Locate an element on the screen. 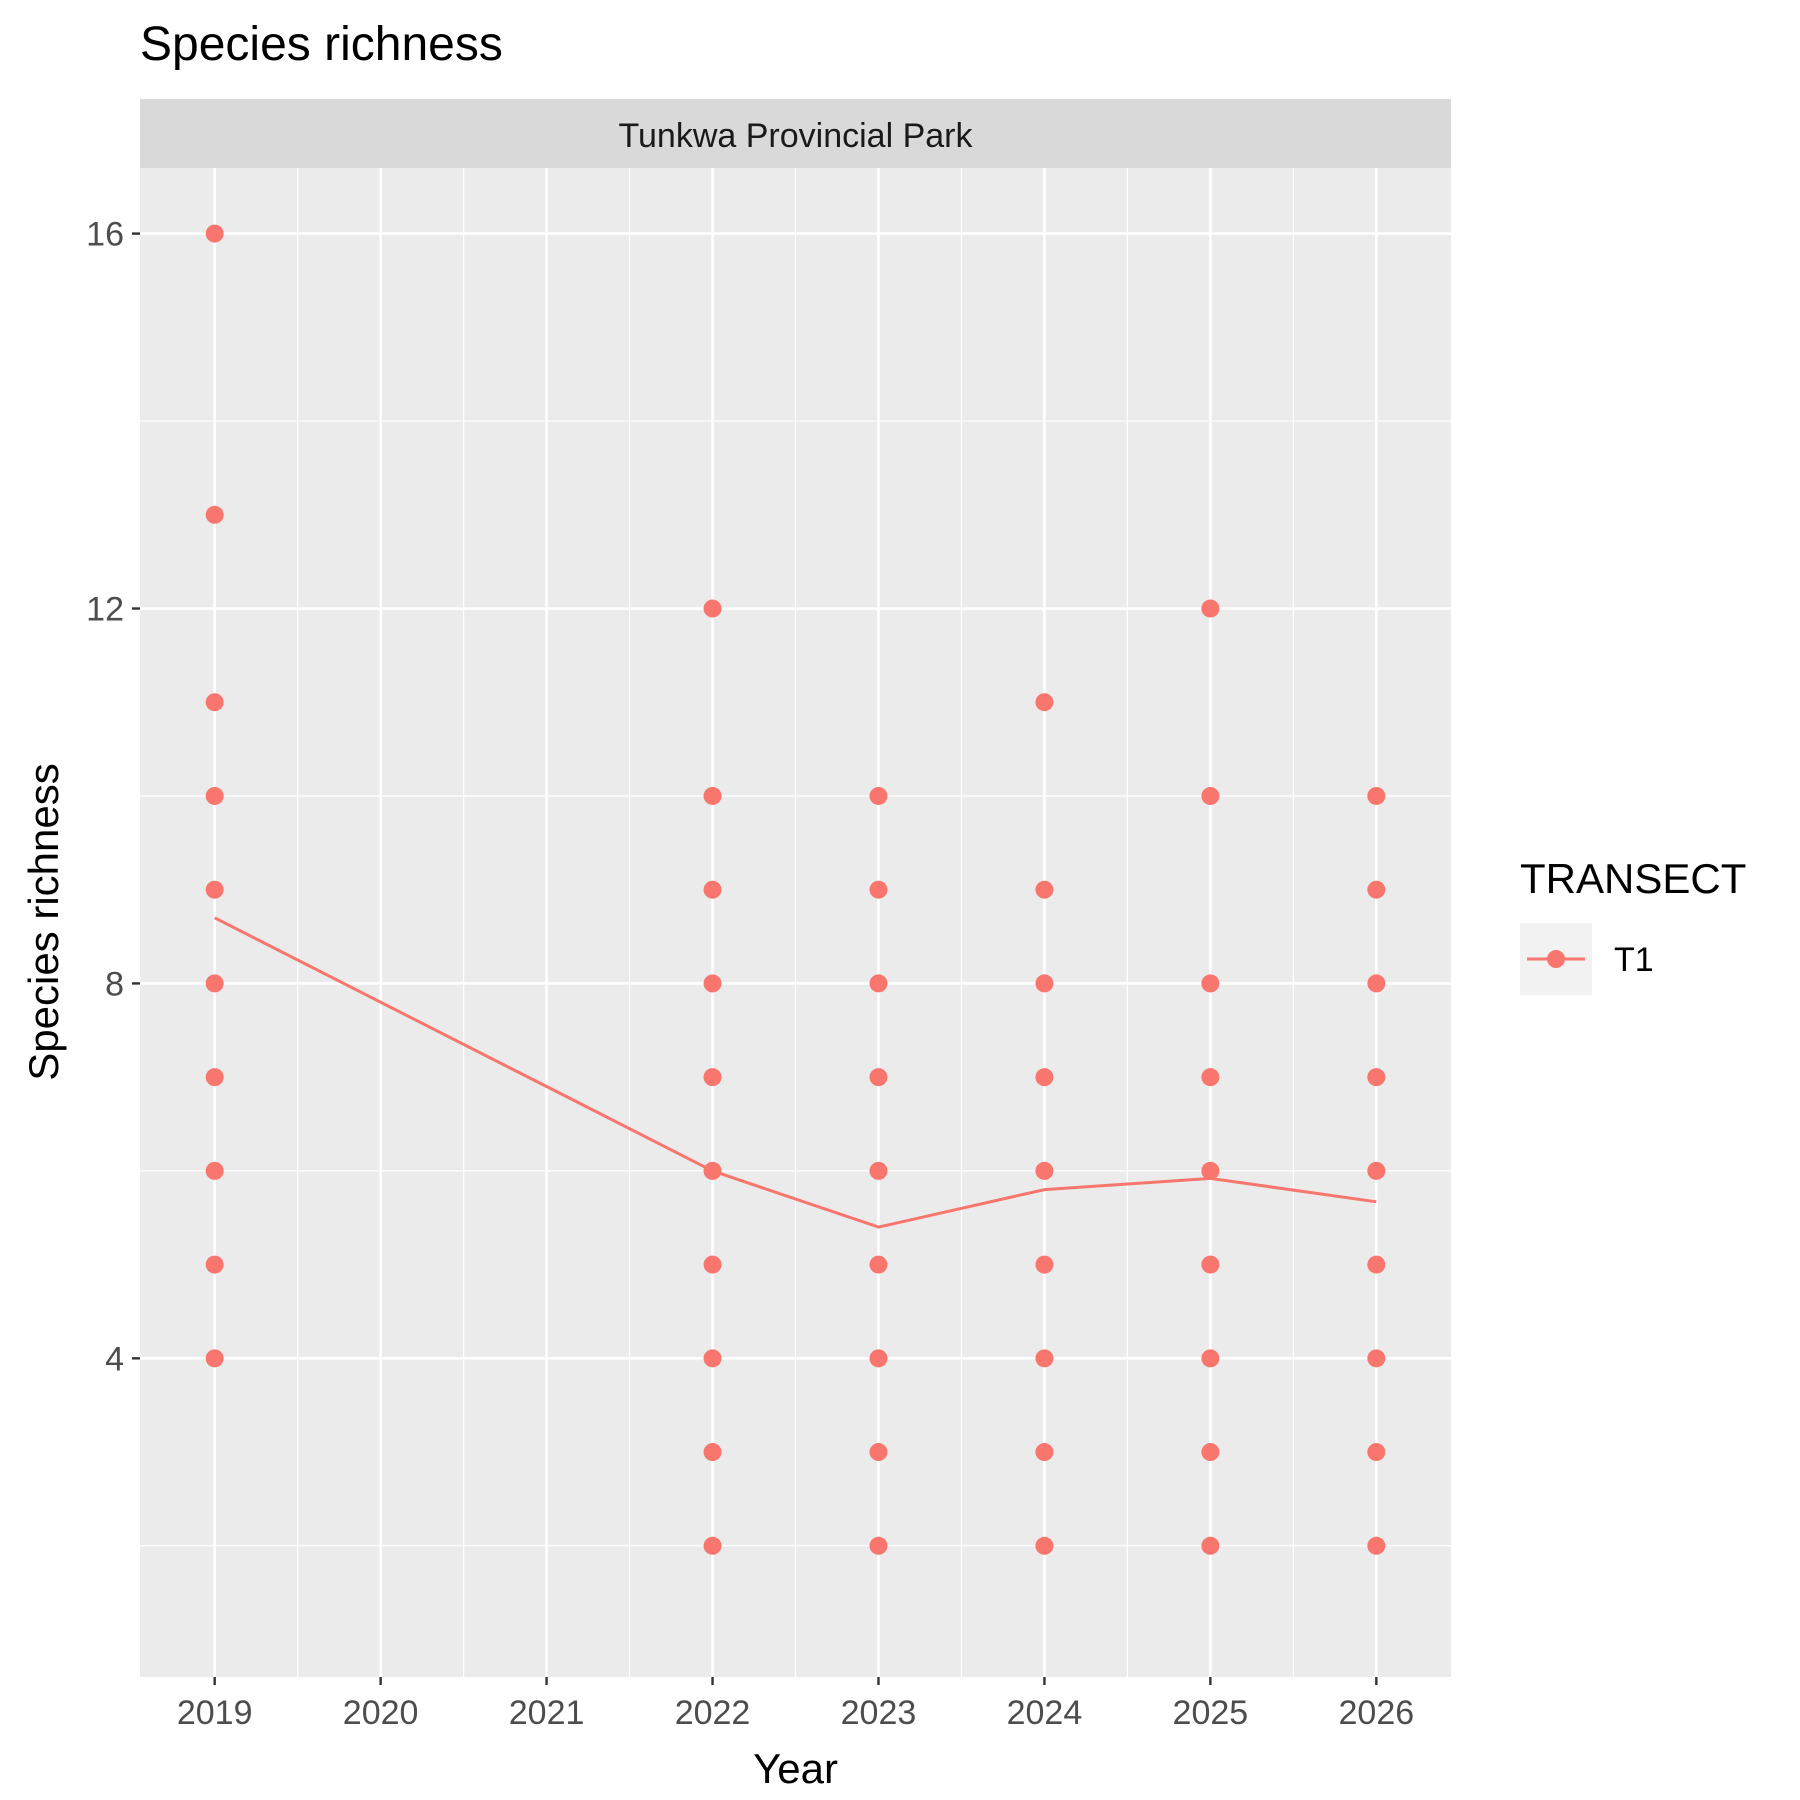 The image size is (1800, 1800). chart-title: Species richness is located at coordinates (321, 44).